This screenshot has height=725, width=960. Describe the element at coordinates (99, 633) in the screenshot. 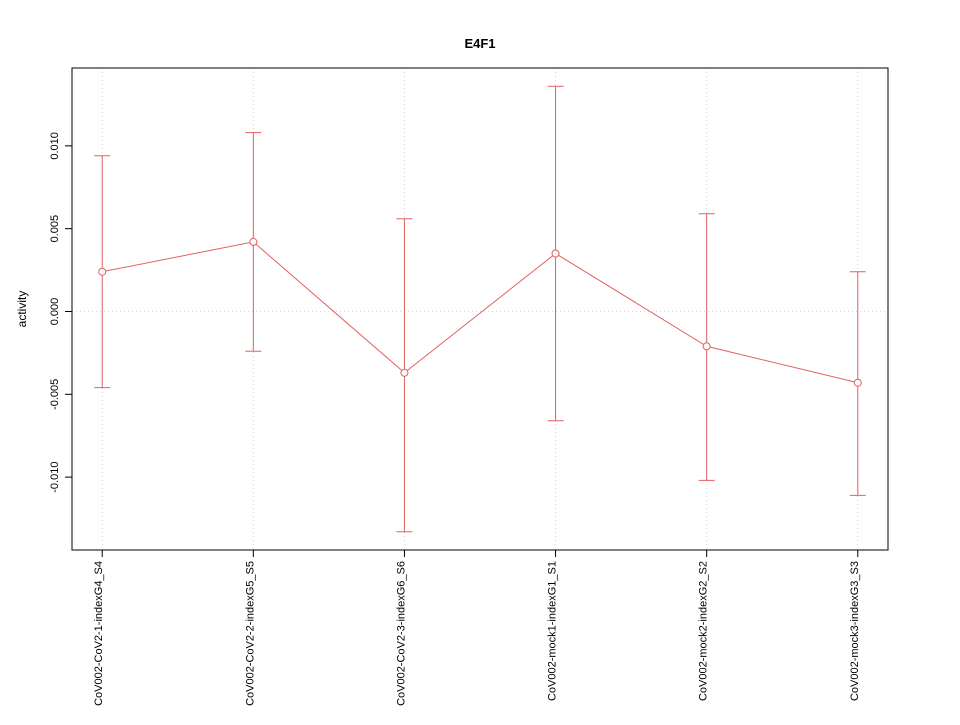

I see `x-tick-label: CoV002-CoV2-1-indexG4_S4` at that location.